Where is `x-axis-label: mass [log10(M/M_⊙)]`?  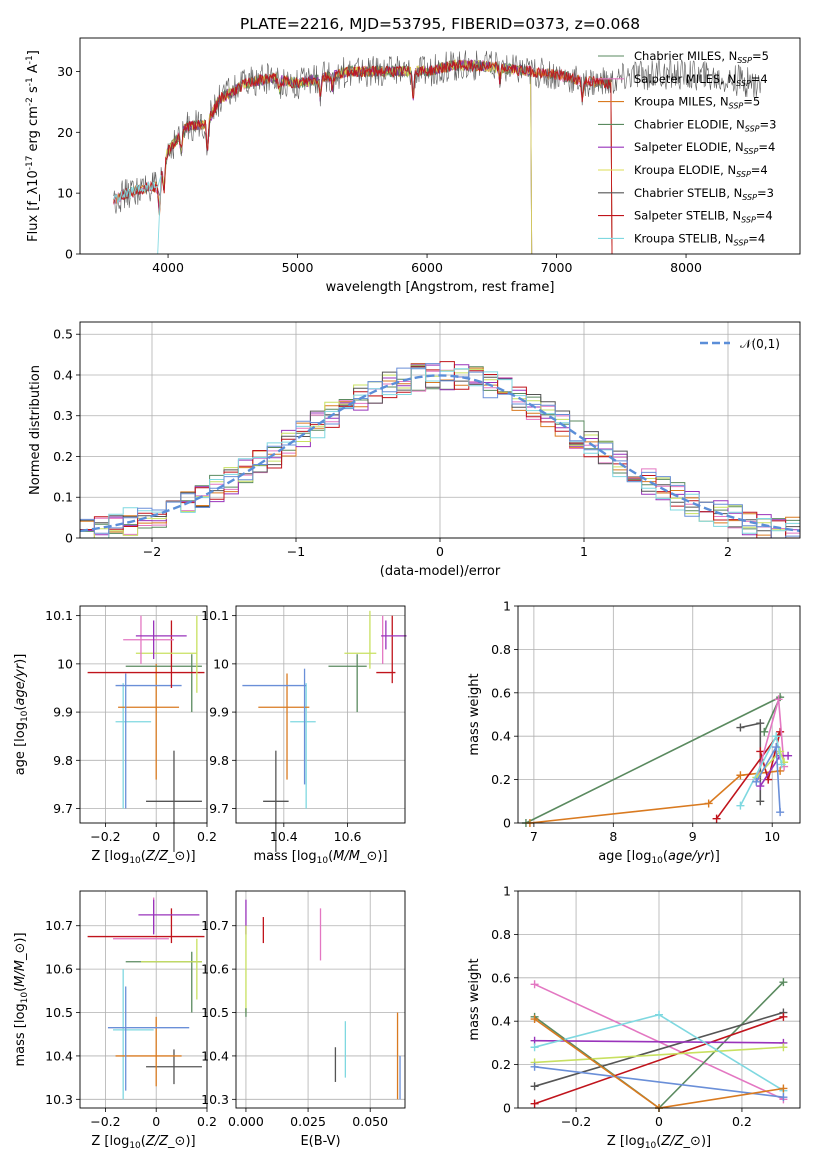 x-axis-label: mass [log10(M/M_⊙)] is located at coordinates (320, 857).